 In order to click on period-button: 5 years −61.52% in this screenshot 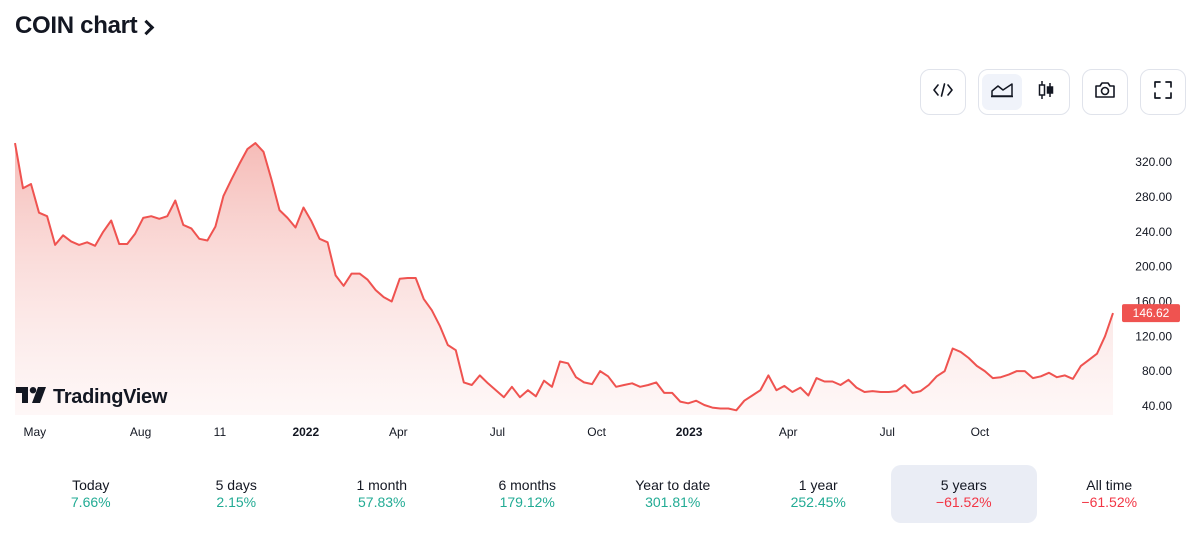, I will do `click(964, 494)`.